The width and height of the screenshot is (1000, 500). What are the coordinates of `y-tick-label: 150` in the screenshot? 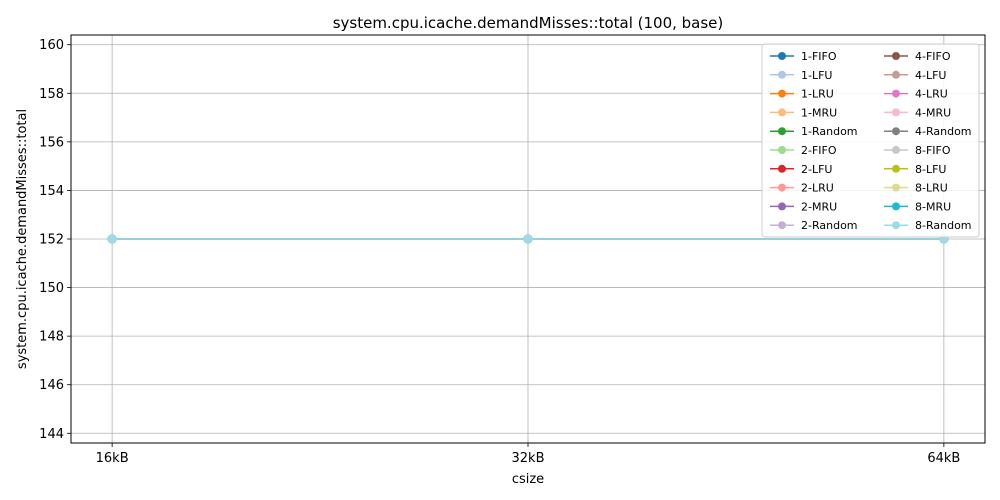 It's located at (51, 288).